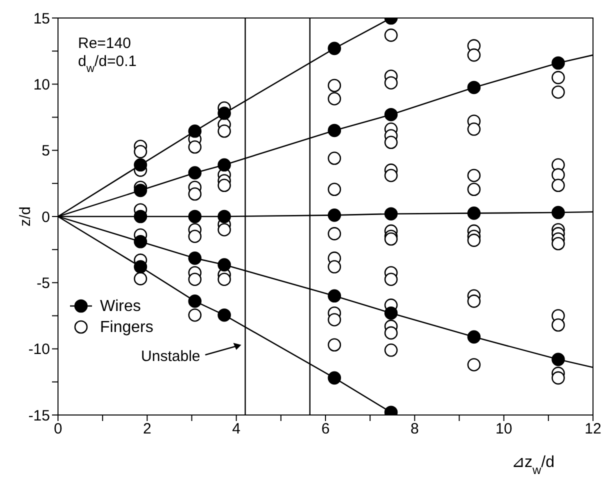 This screenshot has height=483, width=613. What do you see at coordinates (104, 43) in the screenshot?
I see `annotation: Re=140` at bounding box center [104, 43].